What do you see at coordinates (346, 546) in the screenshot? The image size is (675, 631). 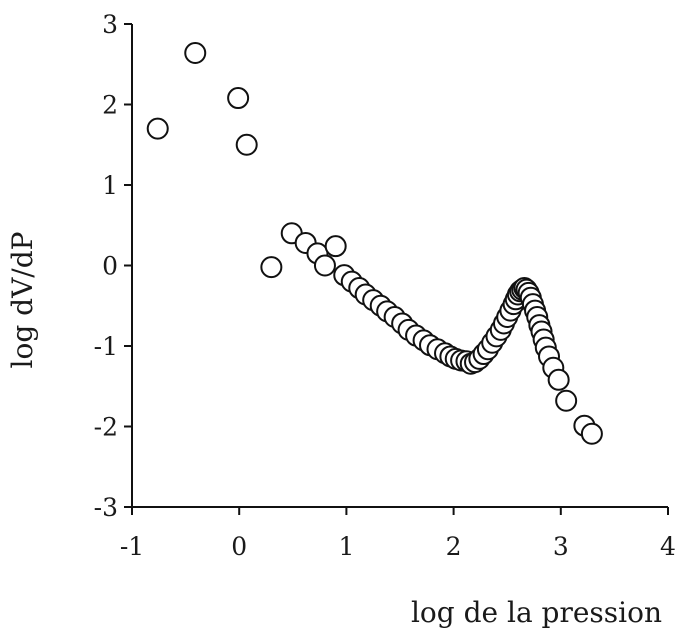 I see `x-tick-label: 1` at bounding box center [346, 546].